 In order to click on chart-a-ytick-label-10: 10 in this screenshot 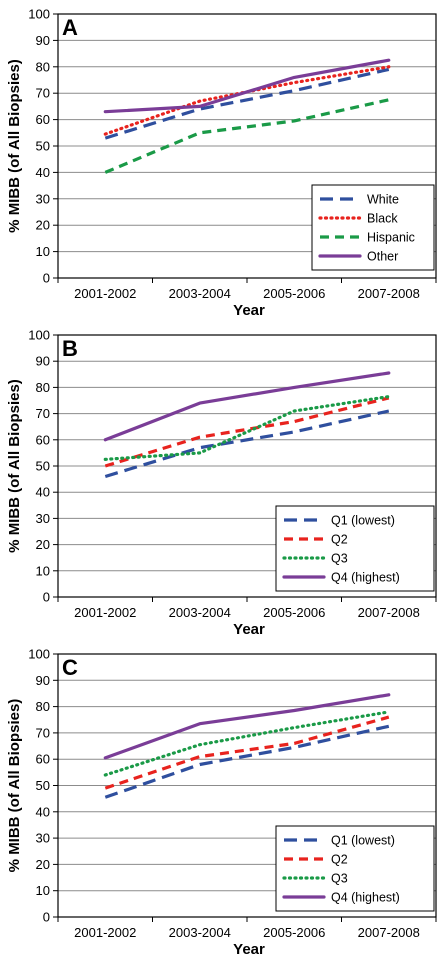, I will do `click(43, 251)`.